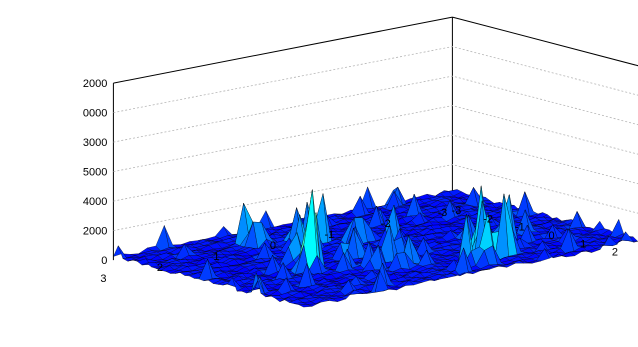 The image size is (638, 347). I want to click on z-tick-label: 4000, so click(95, 202).